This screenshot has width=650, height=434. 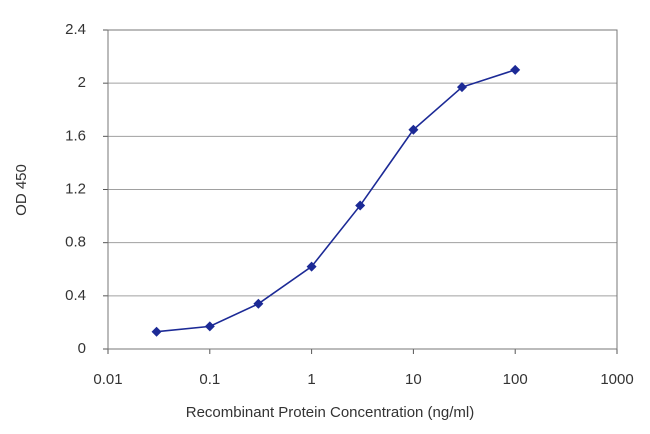 I want to click on x-tick-label: 1000, so click(x=616, y=379).